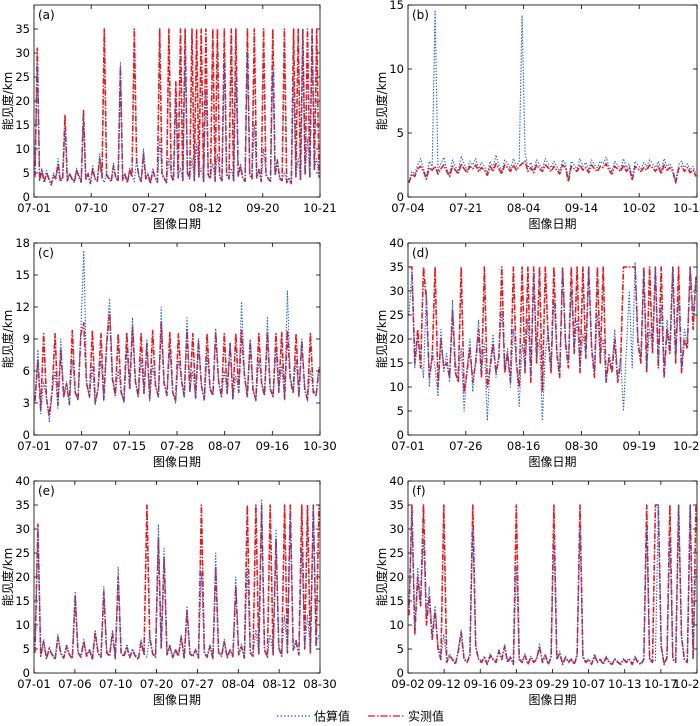  I want to click on x-tick-label: 09-23, so click(516, 684).